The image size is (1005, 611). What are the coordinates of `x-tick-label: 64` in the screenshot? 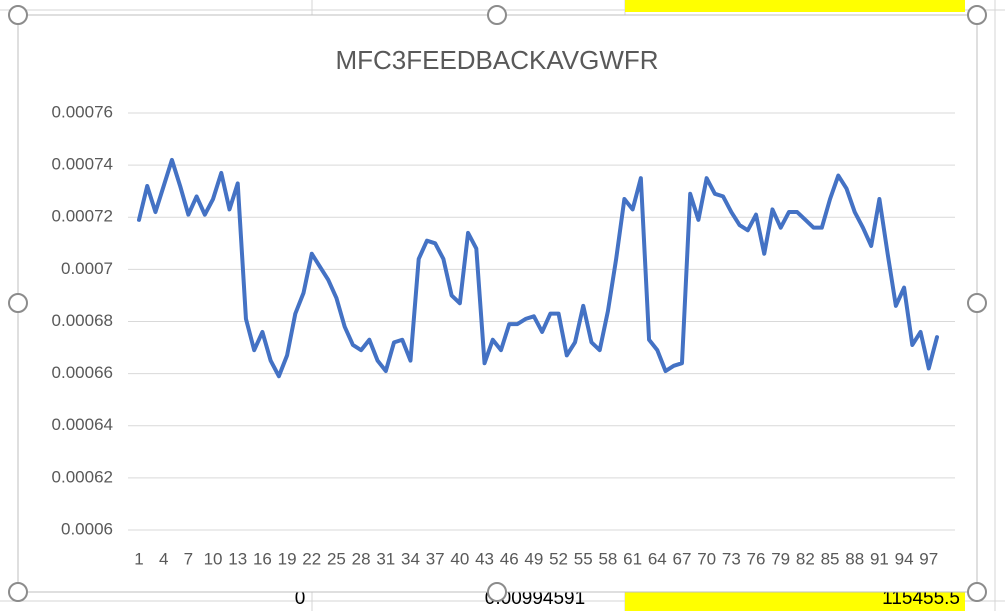 It's located at (657, 558).